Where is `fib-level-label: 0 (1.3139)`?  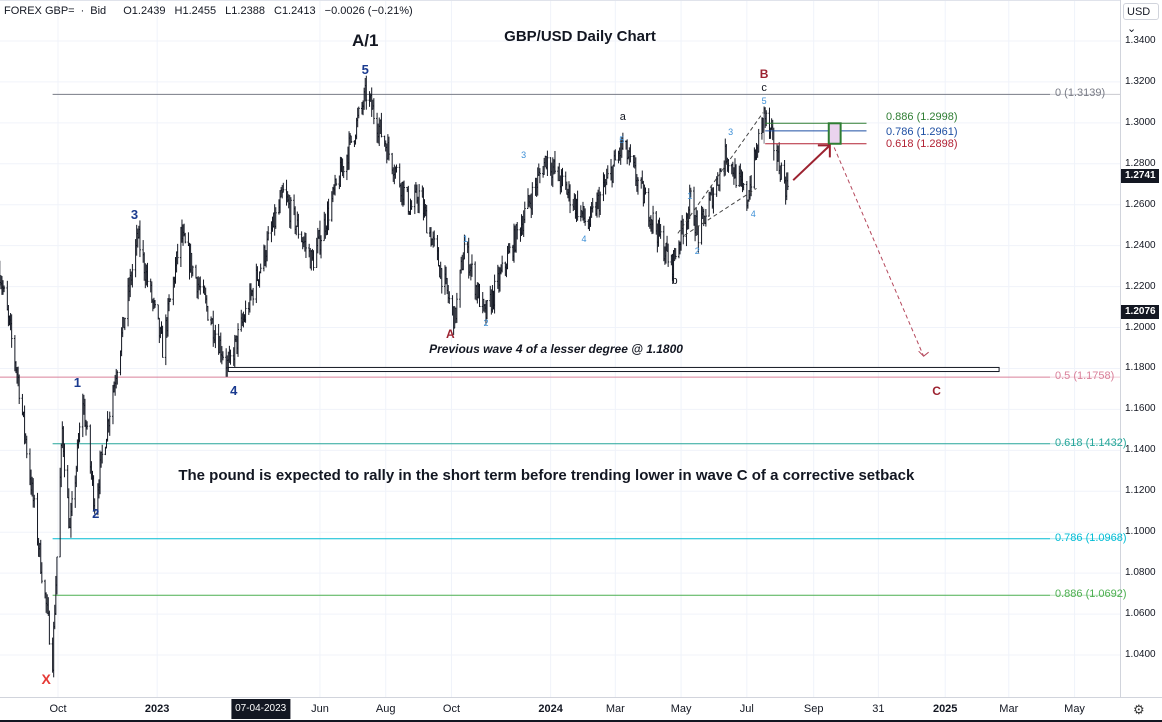
fib-level-label: 0 (1.3139) is located at coordinates (1080, 93).